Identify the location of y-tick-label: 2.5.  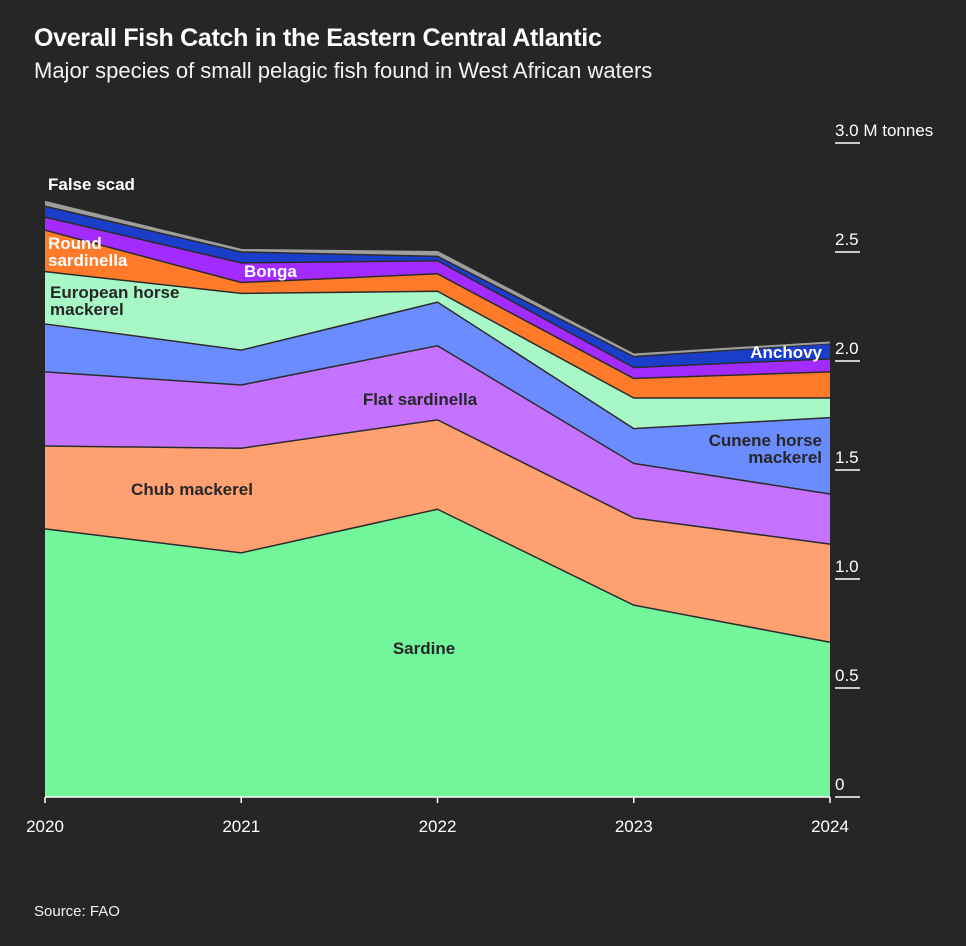
(847, 239).